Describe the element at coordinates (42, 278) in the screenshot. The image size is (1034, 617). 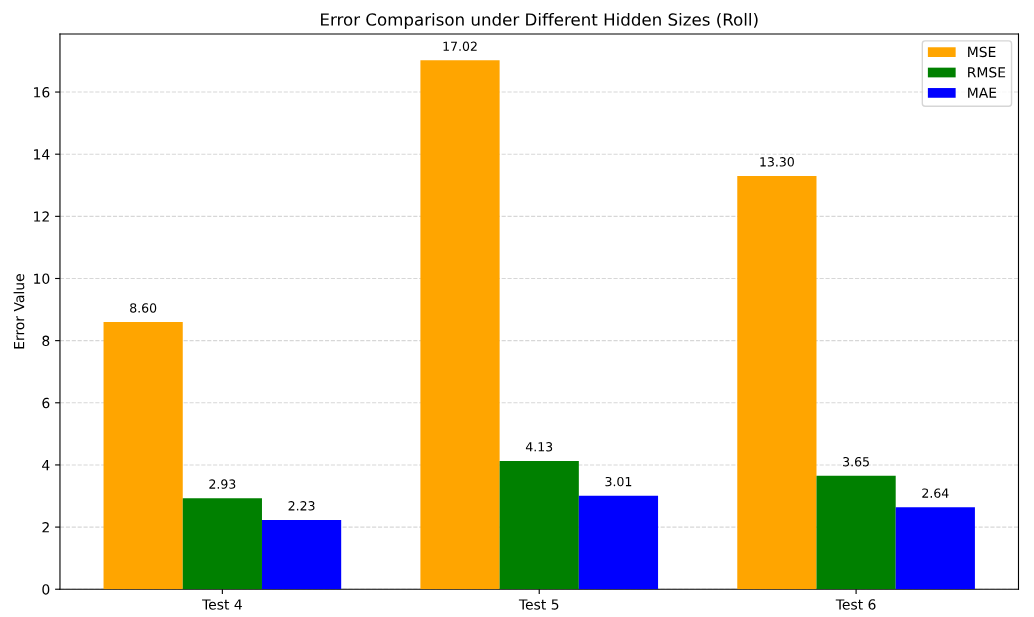
I see `y-tick-label: 10` at that location.